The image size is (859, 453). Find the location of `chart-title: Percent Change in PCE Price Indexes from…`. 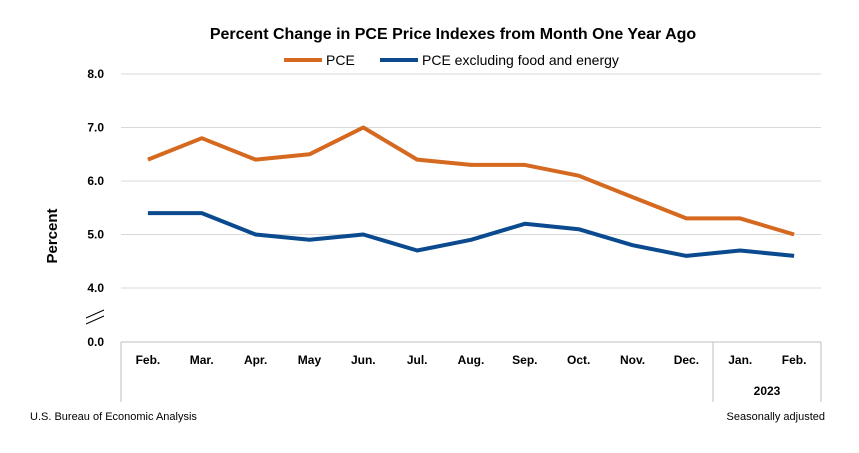

chart-title: Percent Change in PCE Price Indexes from… is located at coordinates (453, 34).